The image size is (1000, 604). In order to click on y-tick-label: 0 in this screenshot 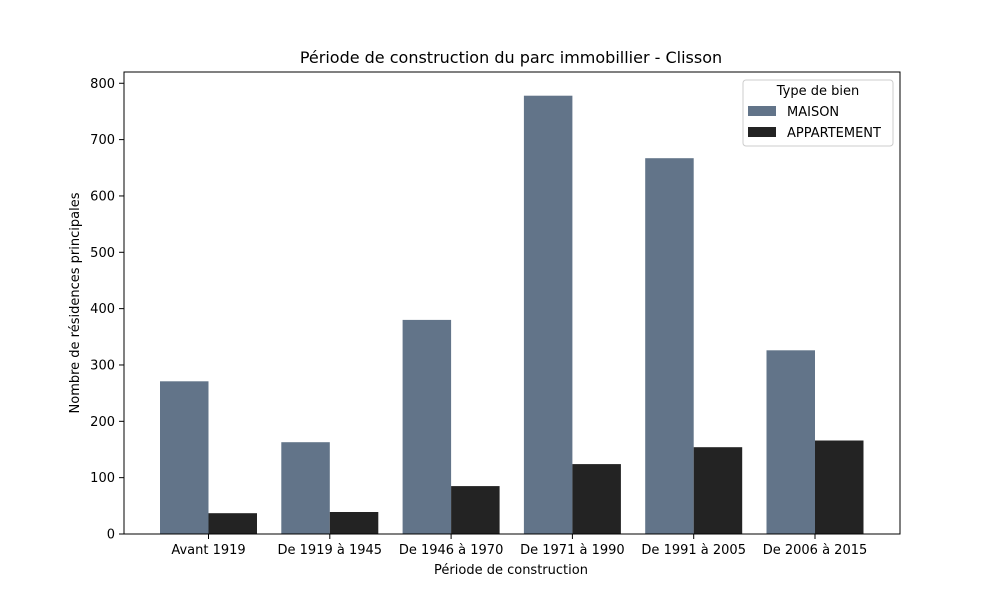, I will do `click(111, 535)`.